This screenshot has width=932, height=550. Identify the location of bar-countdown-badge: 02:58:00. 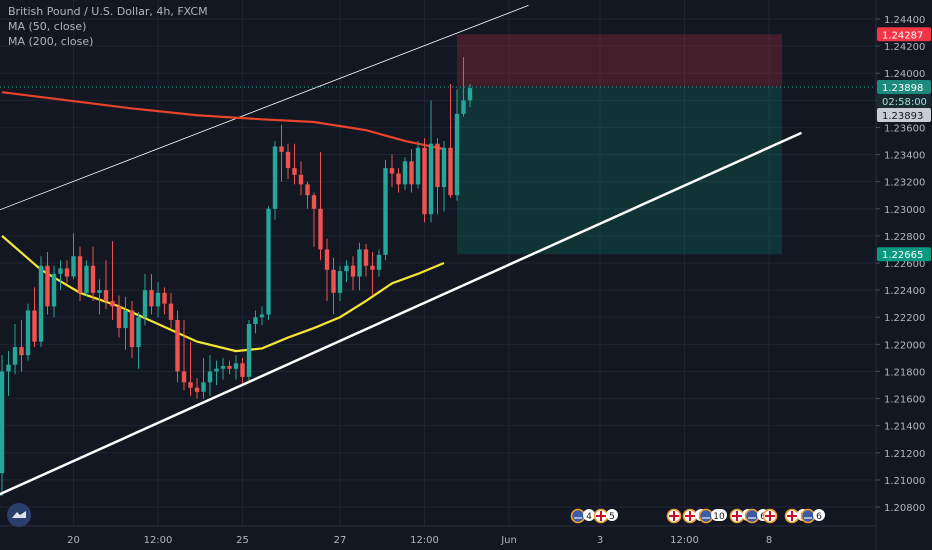
(904, 101).